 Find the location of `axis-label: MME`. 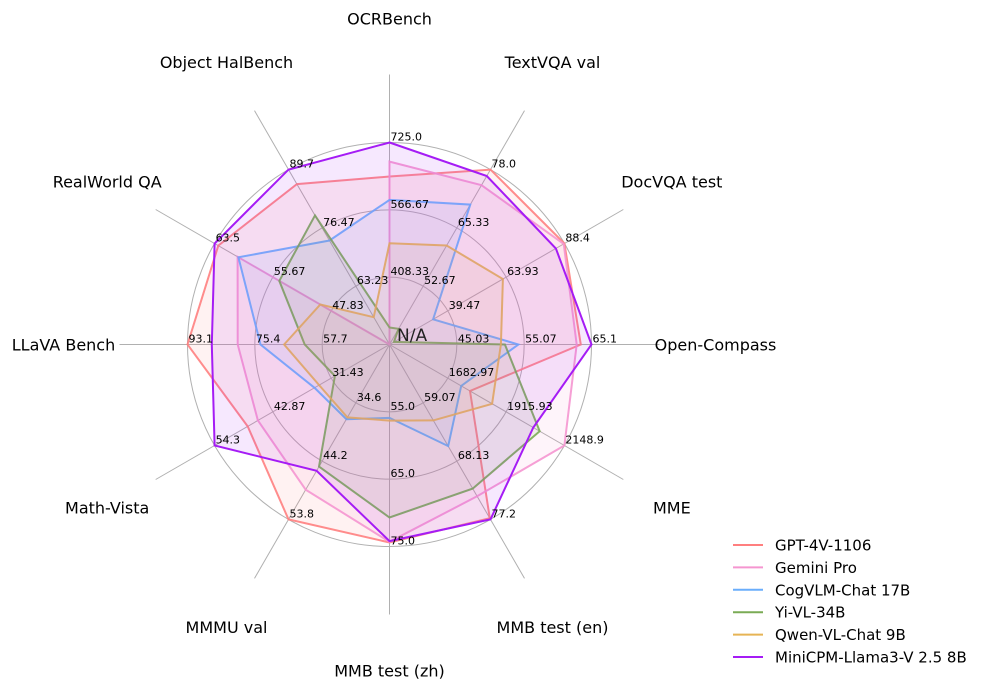

axis-label: MME is located at coordinates (672, 508).